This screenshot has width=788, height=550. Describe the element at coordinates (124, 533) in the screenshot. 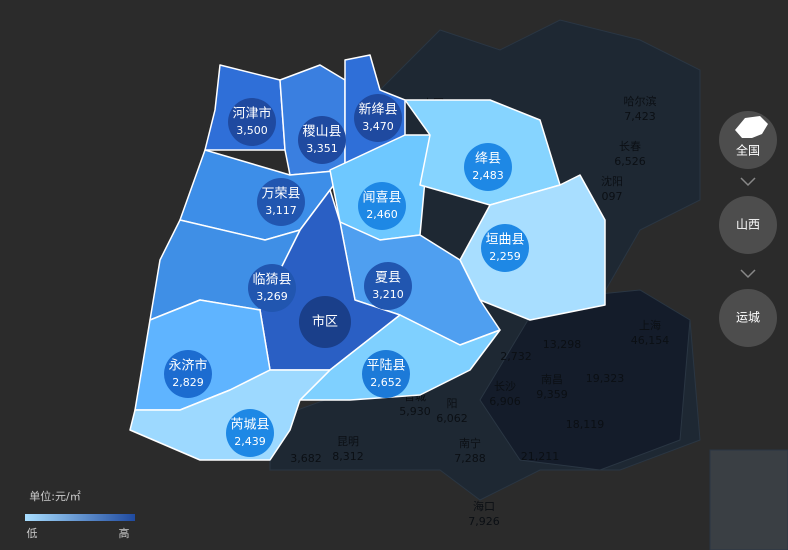

I see `legend-high: 高` at that location.